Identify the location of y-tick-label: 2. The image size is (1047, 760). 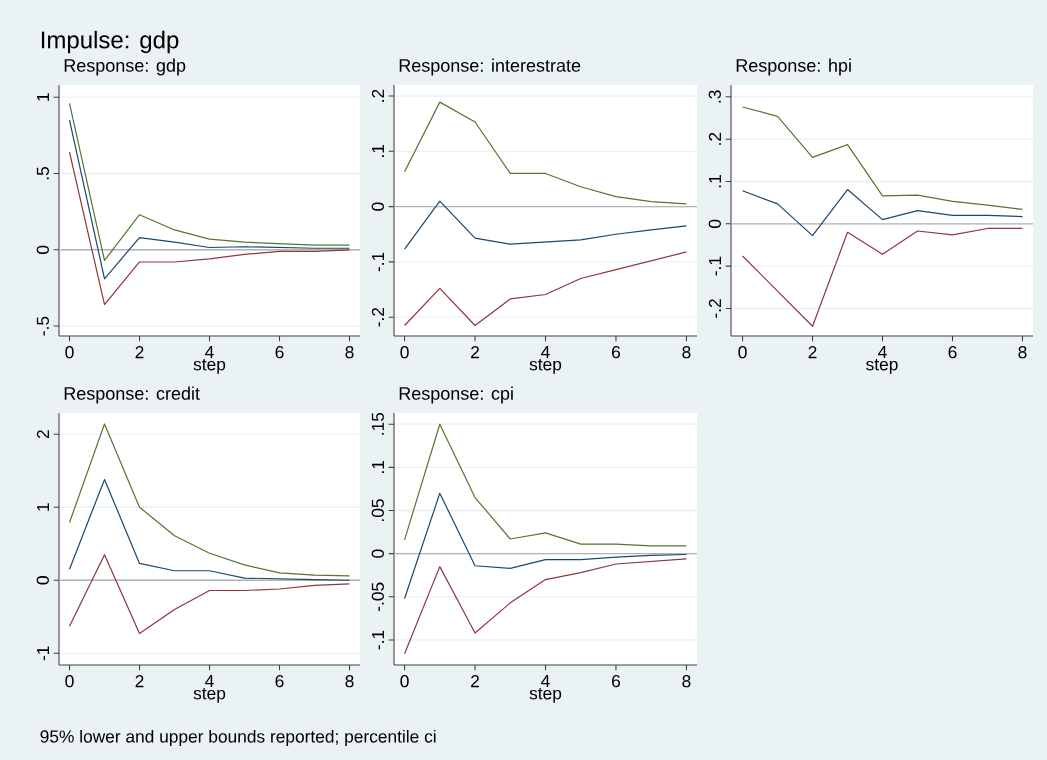
(42, 434).